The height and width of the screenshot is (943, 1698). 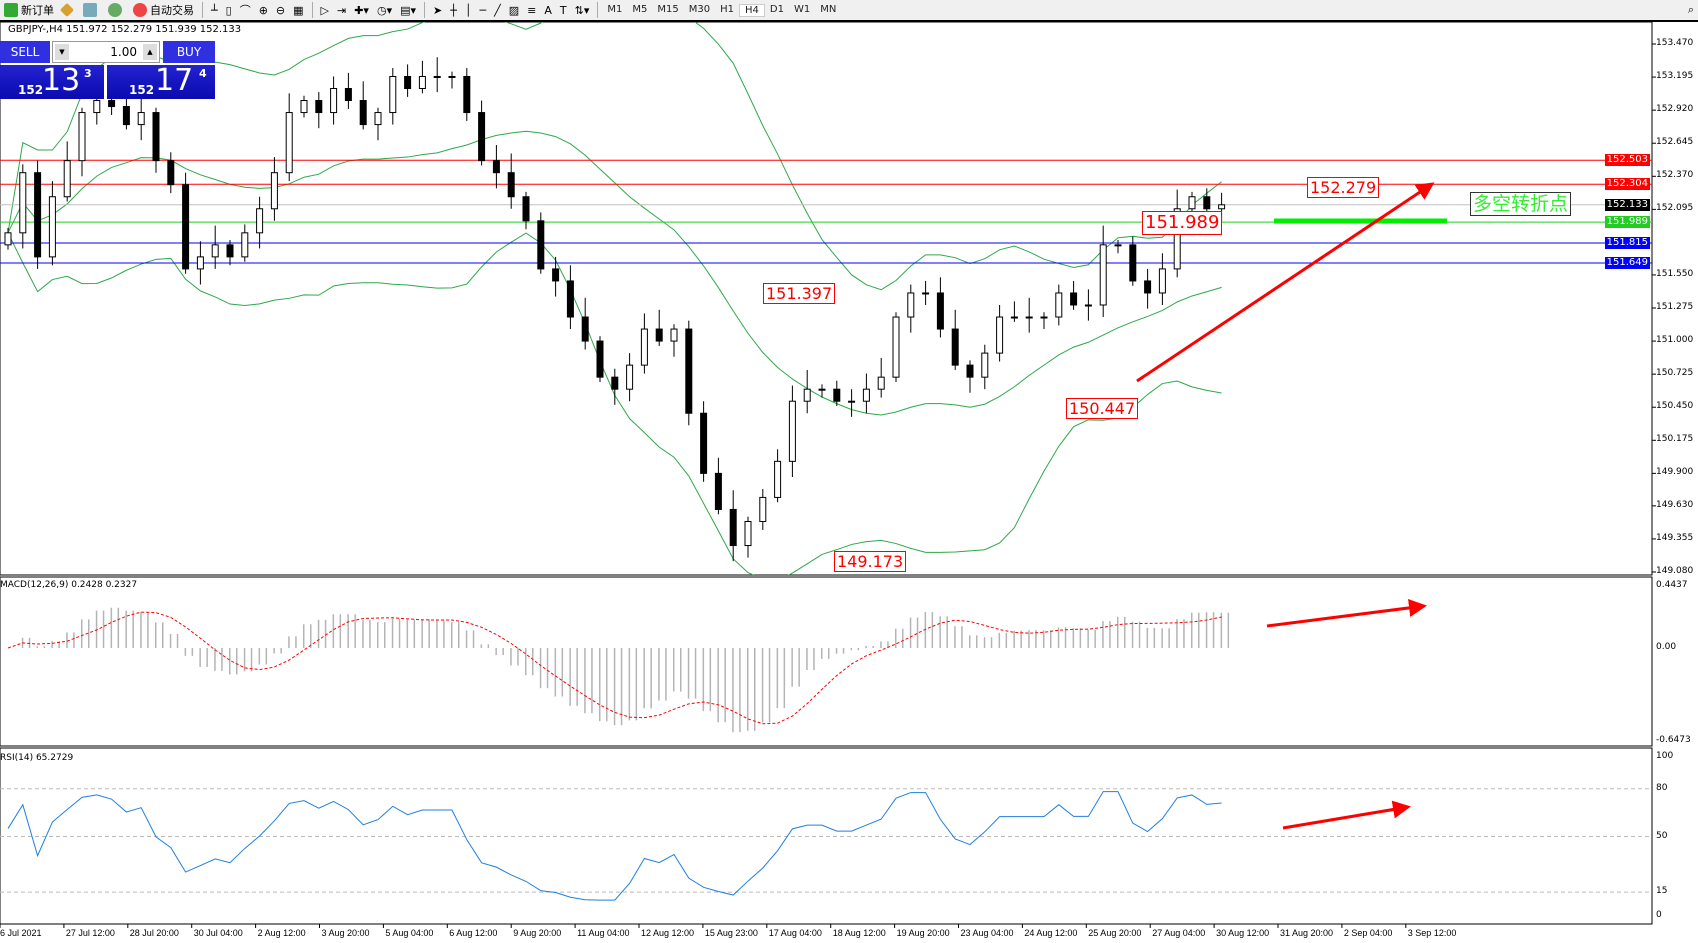 I want to click on price-tag: 151.815, so click(x=1627, y=243).